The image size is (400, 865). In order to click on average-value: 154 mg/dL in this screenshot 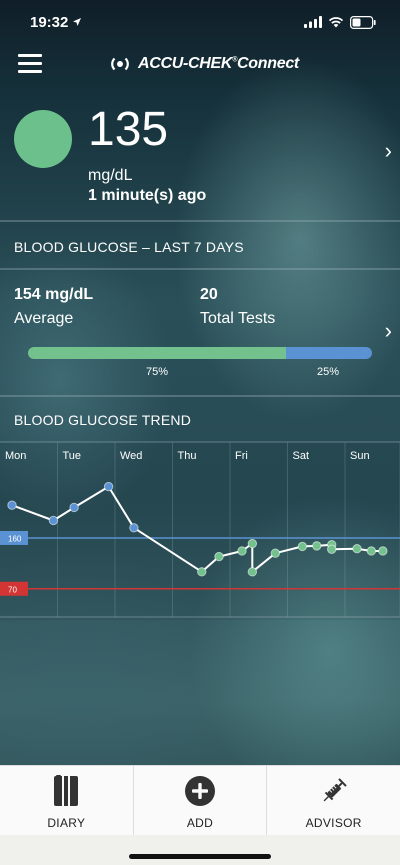, I will do `click(54, 294)`.